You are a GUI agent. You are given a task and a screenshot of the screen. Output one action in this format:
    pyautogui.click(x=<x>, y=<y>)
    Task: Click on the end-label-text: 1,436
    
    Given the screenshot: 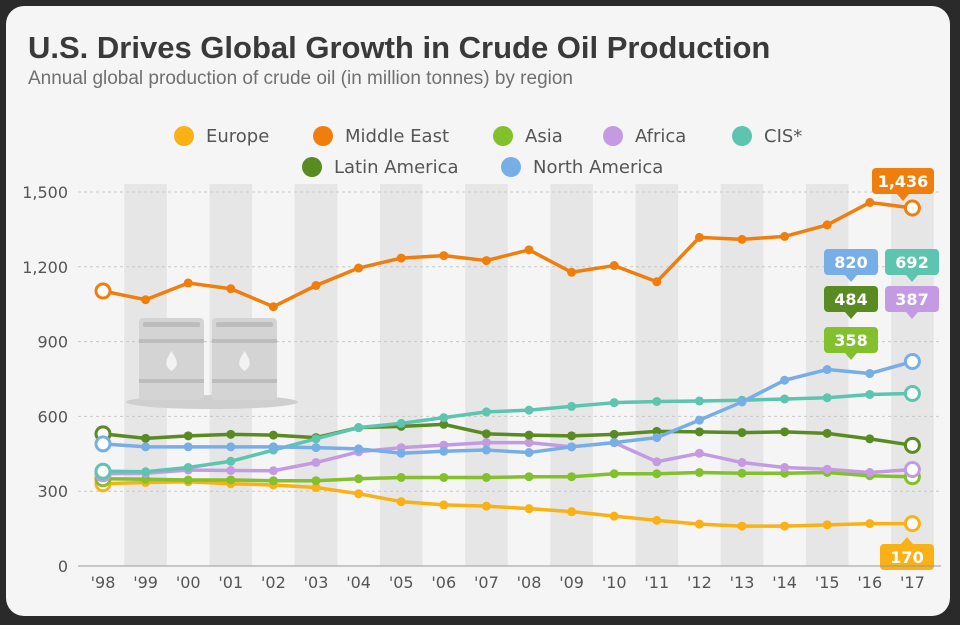 What is the action you would take?
    pyautogui.click(x=903, y=181)
    